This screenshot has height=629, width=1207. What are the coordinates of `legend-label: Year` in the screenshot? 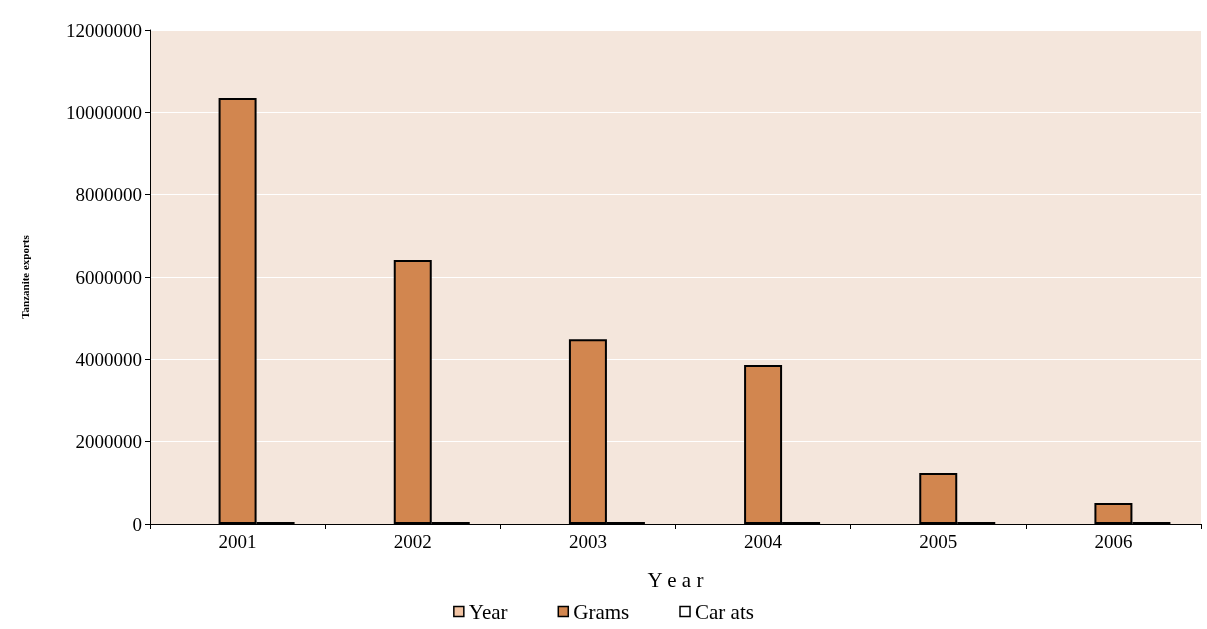 It's located at (488, 611).